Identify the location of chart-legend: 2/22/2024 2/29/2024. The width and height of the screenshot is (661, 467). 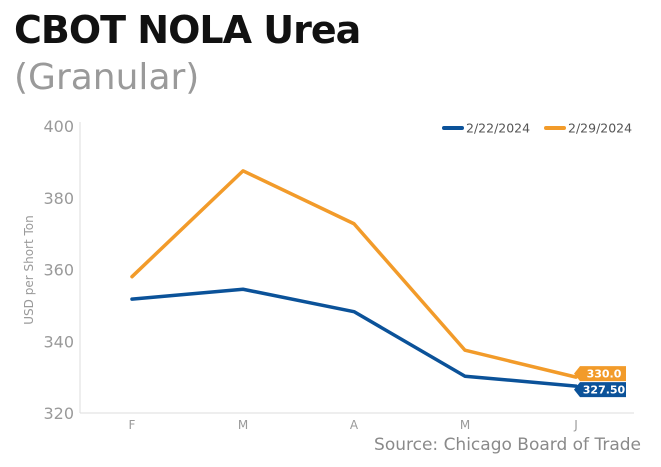
(537, 128).